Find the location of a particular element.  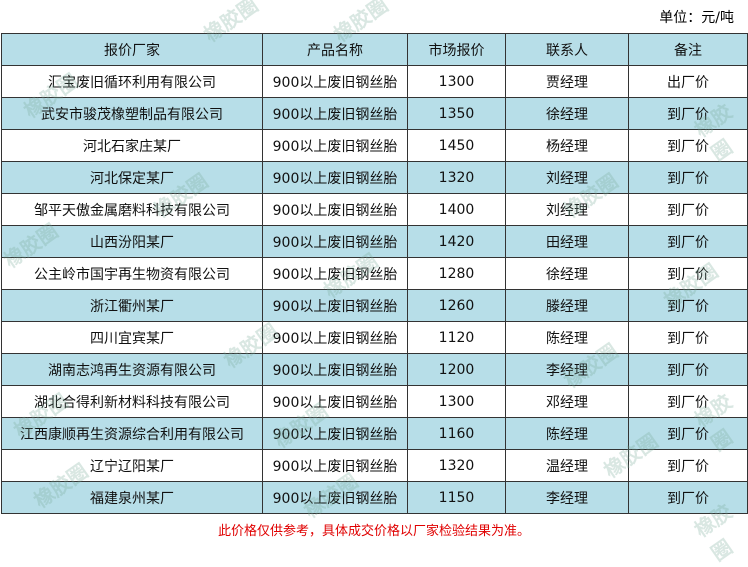

table-row: 湖北合得利新材料科技有限公司 900以上废旧钢丝胎 1300 邓经理 到厂价 is located at coordinates (374, 401).